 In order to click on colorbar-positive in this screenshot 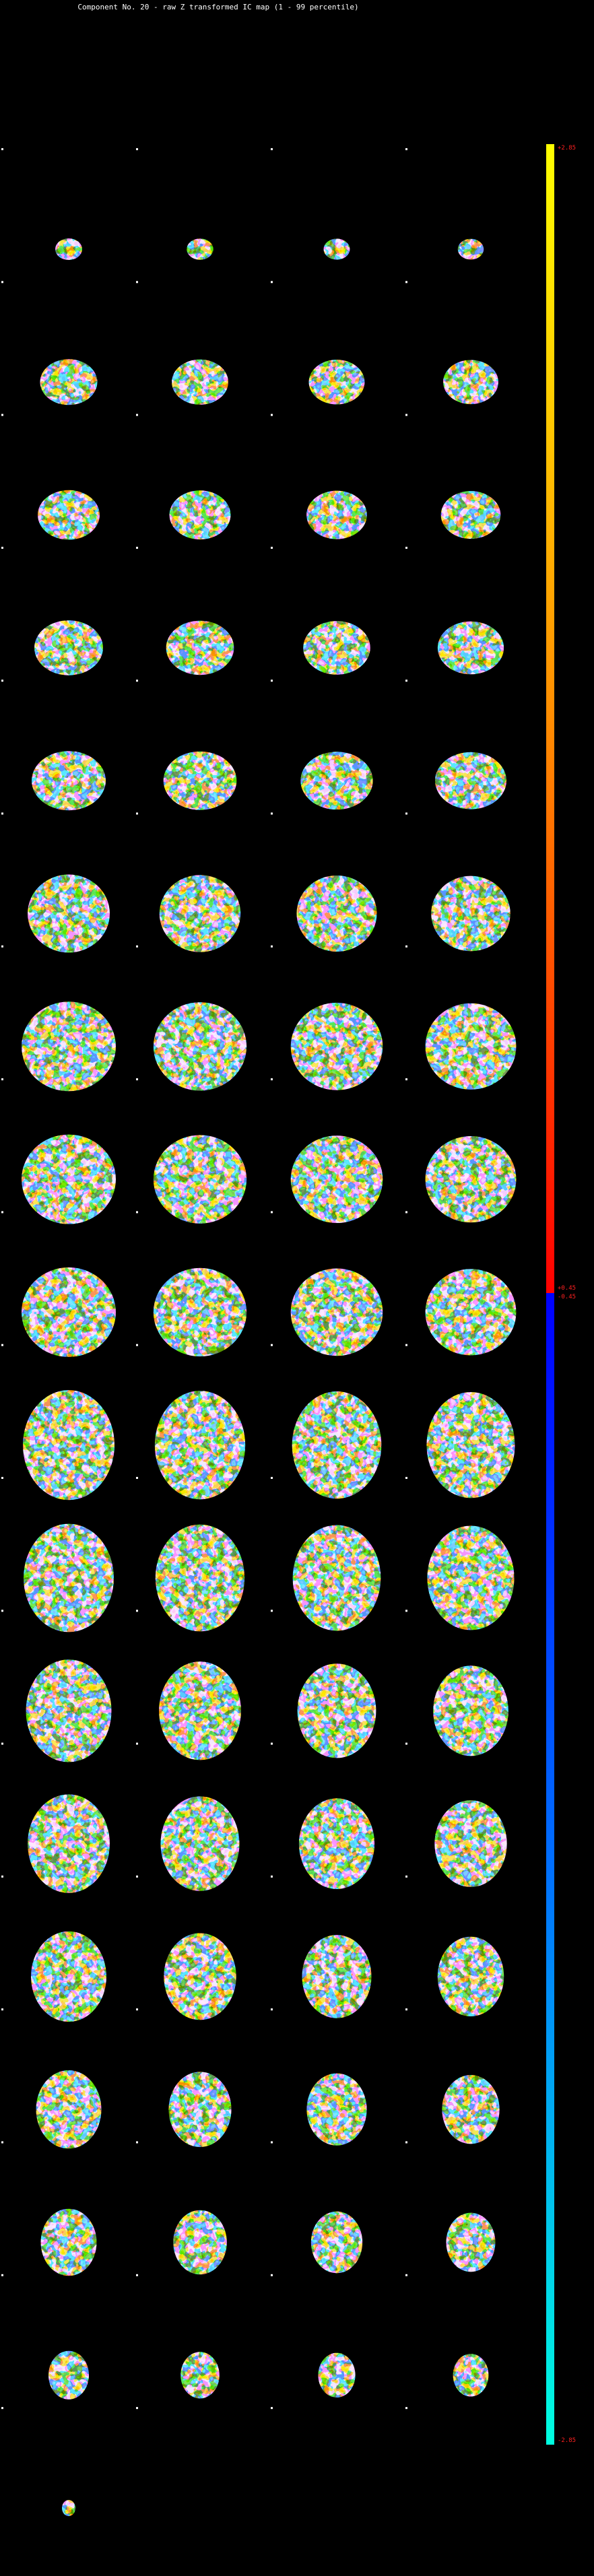, I will do `click(550, 718)`.